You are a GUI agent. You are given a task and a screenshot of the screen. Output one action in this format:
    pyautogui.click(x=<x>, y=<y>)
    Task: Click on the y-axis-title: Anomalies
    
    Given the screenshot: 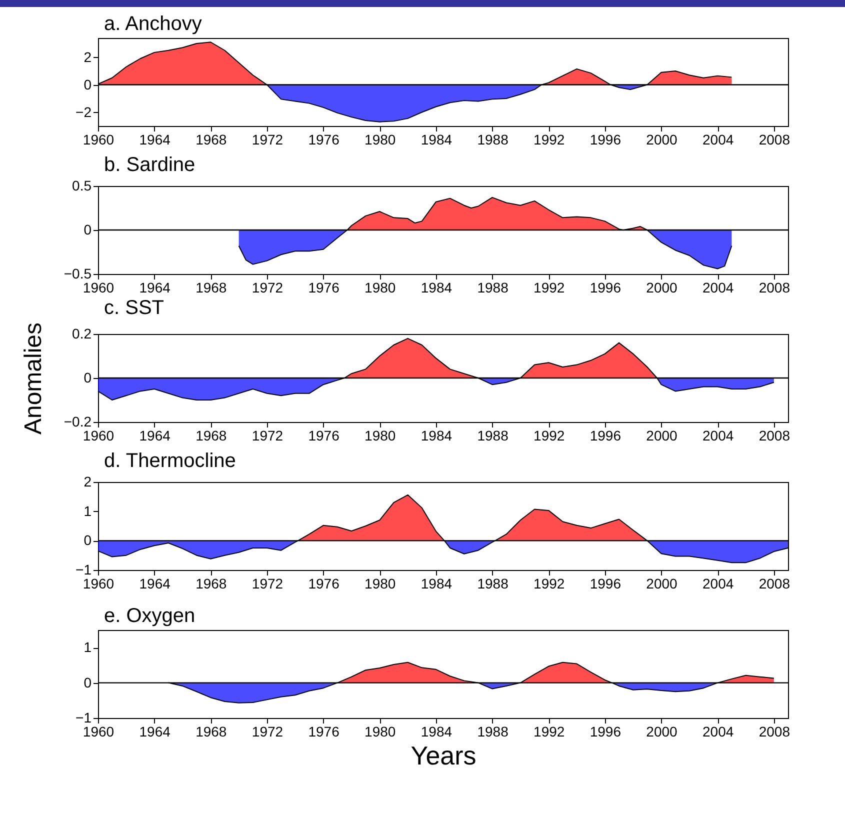 What is the action you would take?
    pyautogui.click(x=33, y=378)
    